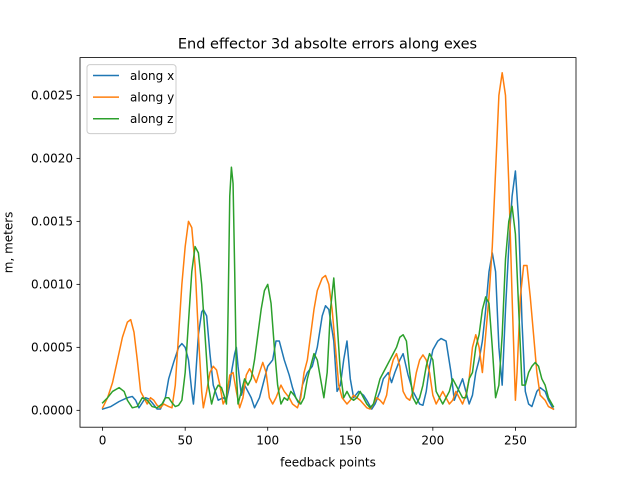 This screenshot has width=640, height=480. I want to click on x-tick-label: 50, so click(185, 441).